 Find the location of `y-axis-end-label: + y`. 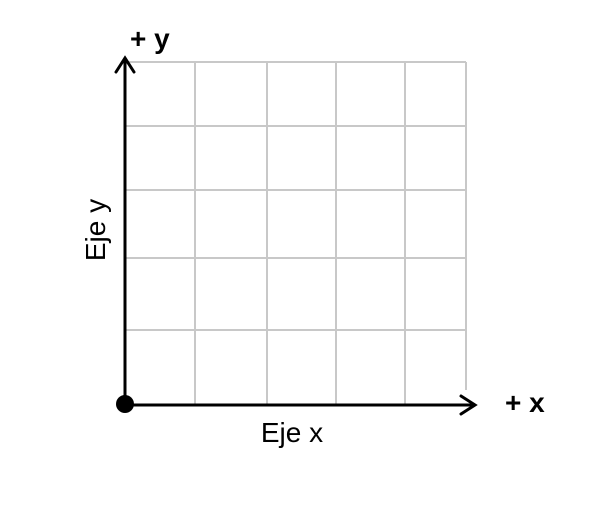

y-axis-end-label: + y is located at coordinates (150, 38).